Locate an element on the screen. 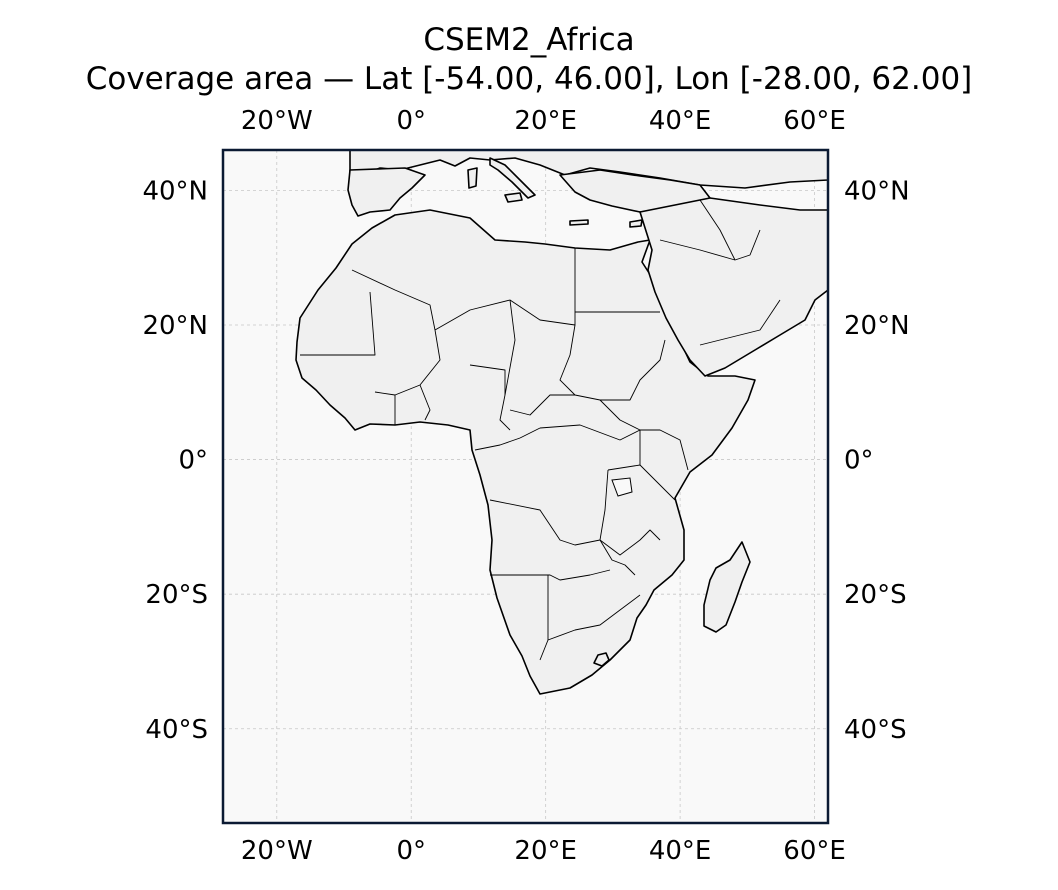 This screenshot has height=890, width=1058. right-lat-tick-label: 40°N is located at coordinates (877, 191).